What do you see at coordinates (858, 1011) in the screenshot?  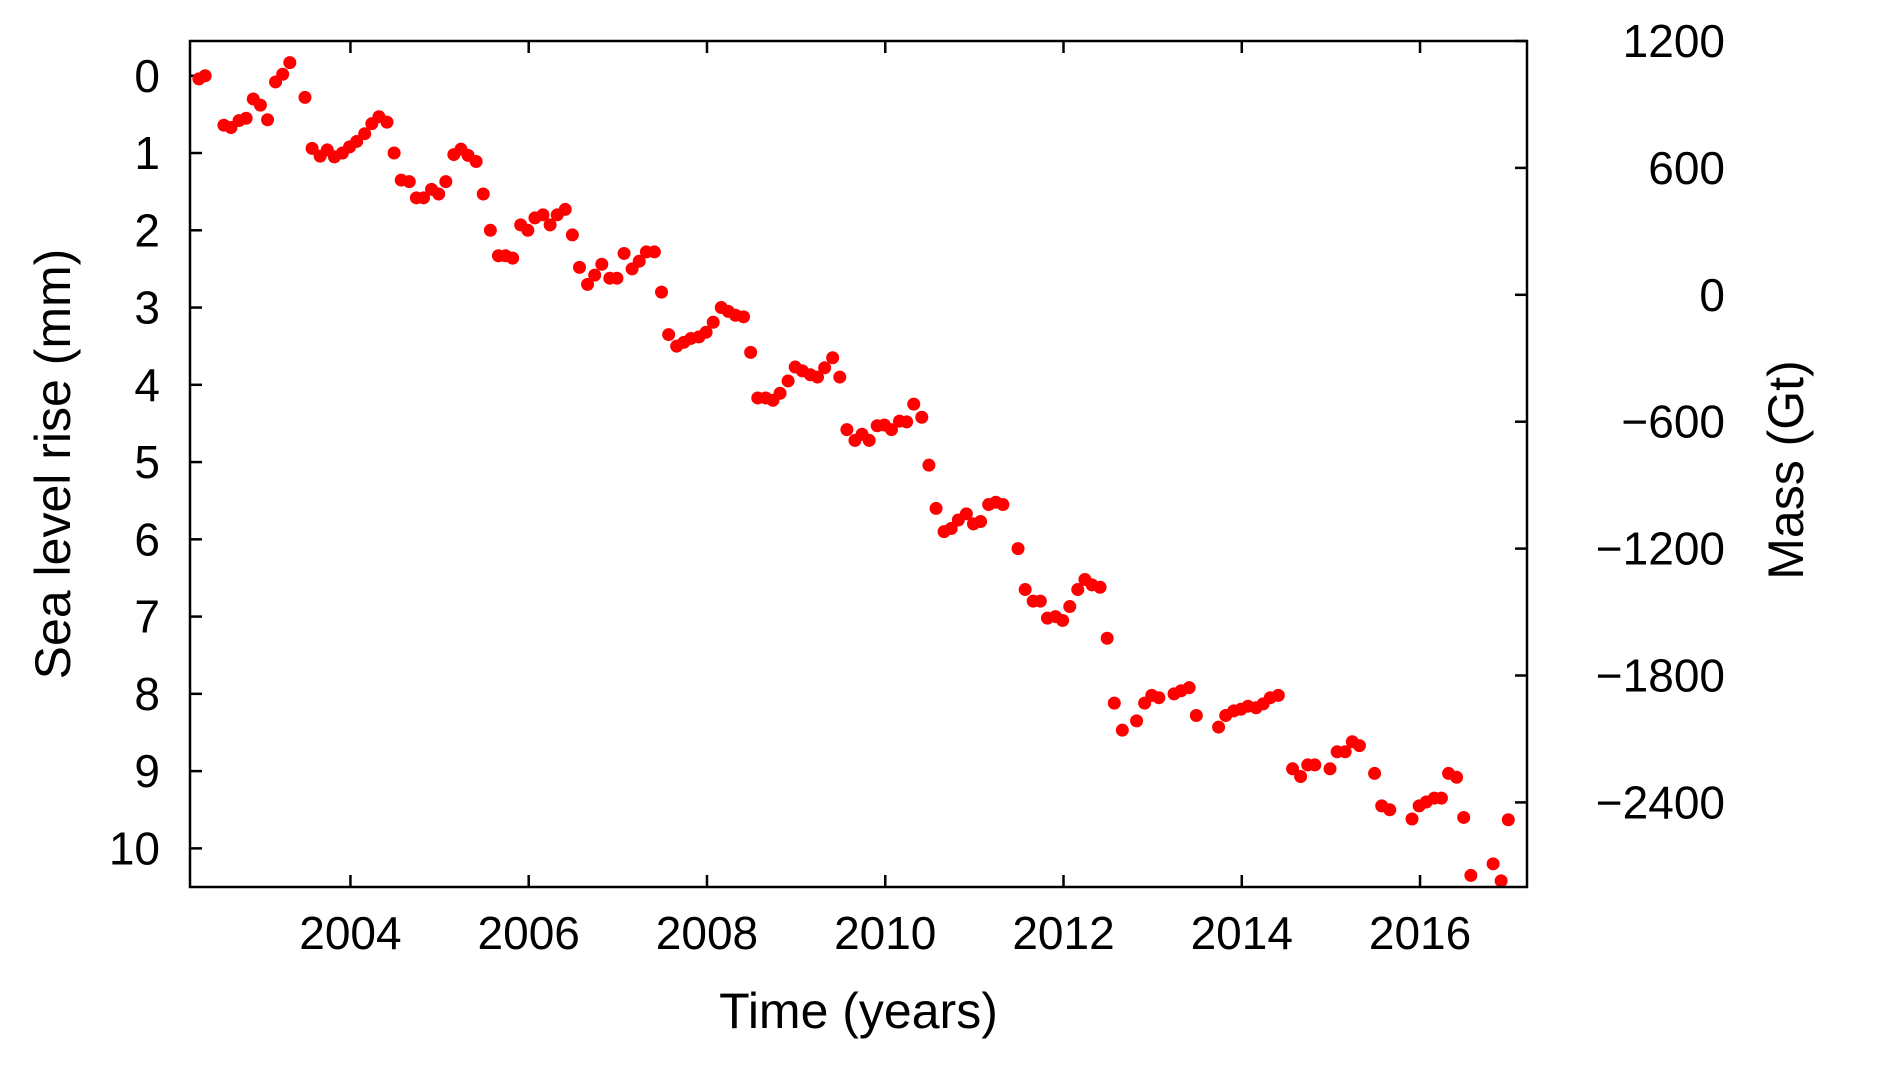 I see `x-axis-label: Time (years)` at bounding box center [858, 1011].